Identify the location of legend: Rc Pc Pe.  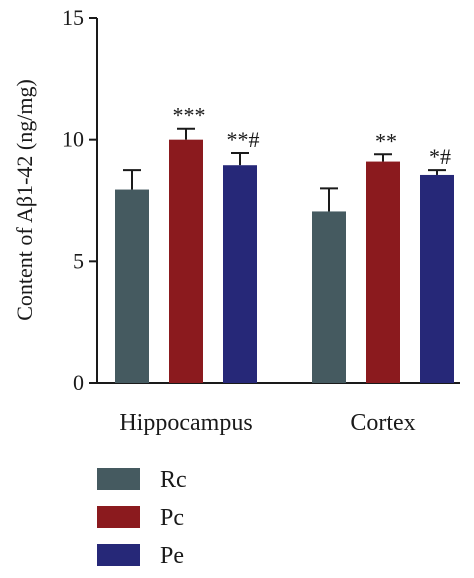
(142, 518).